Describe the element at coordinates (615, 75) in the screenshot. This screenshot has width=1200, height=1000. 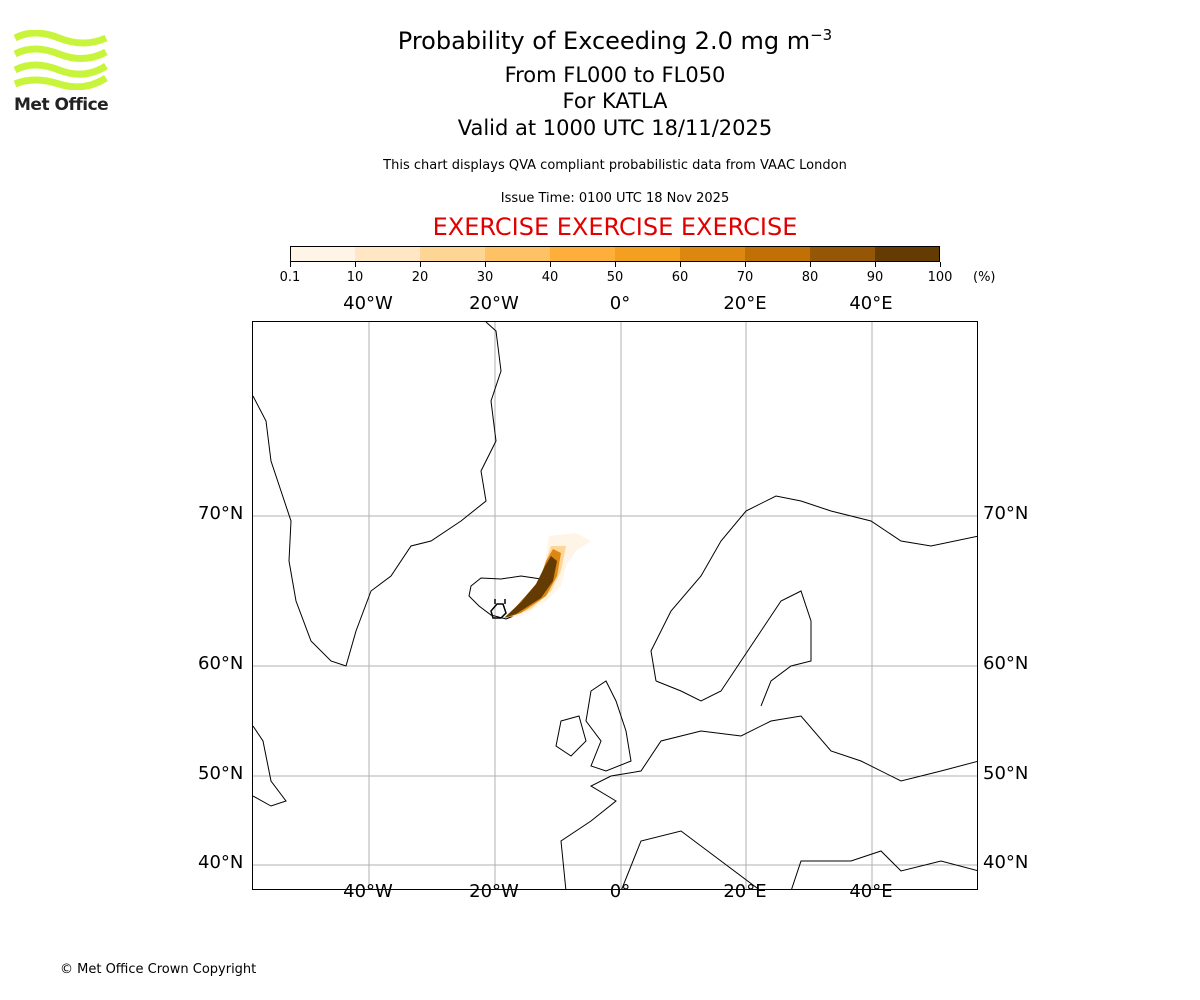
I see `flight-level-range: From FL000 to FL050` at that location.